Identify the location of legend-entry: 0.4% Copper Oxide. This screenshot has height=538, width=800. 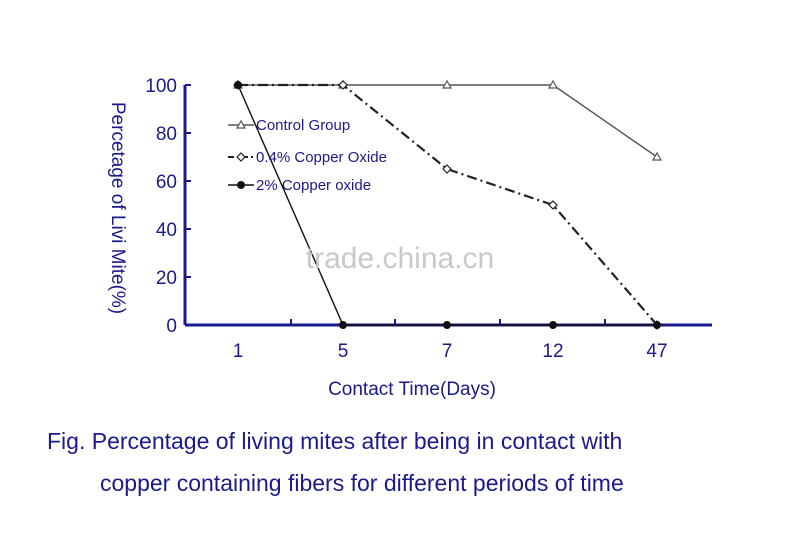
(321, 157).